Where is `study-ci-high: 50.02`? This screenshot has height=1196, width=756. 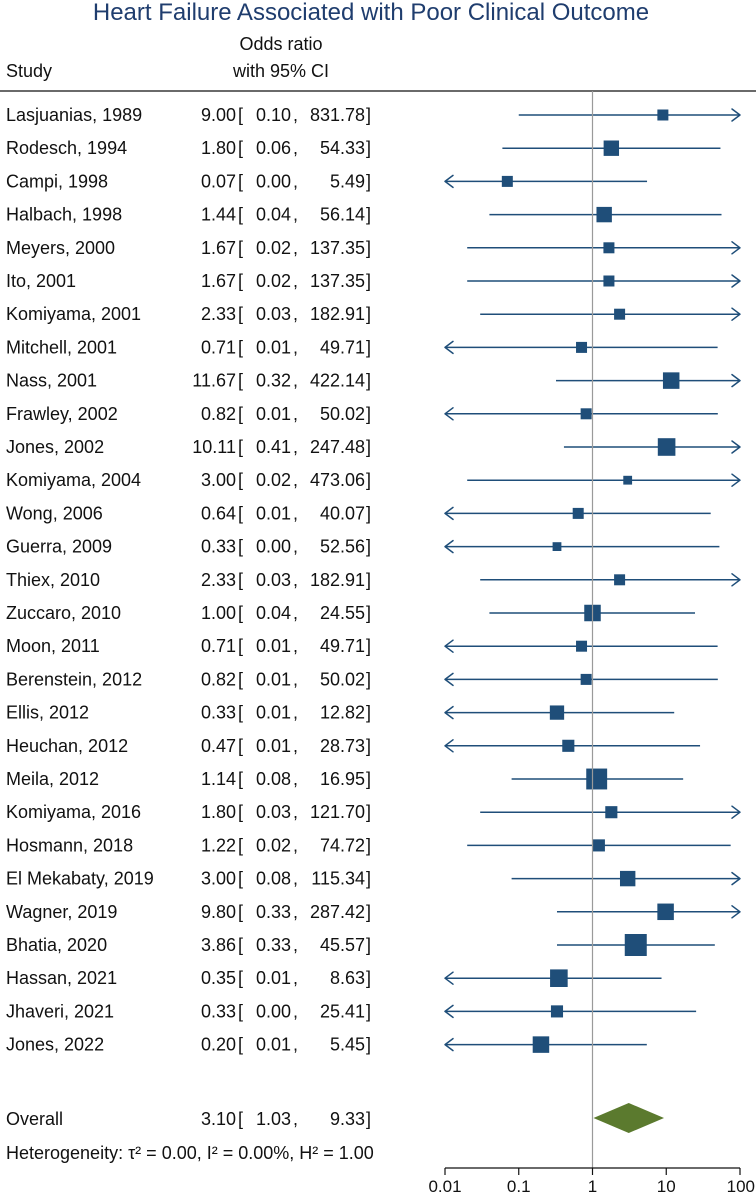
study-ci-high: 50.02 is located at coordinates (342, 414).